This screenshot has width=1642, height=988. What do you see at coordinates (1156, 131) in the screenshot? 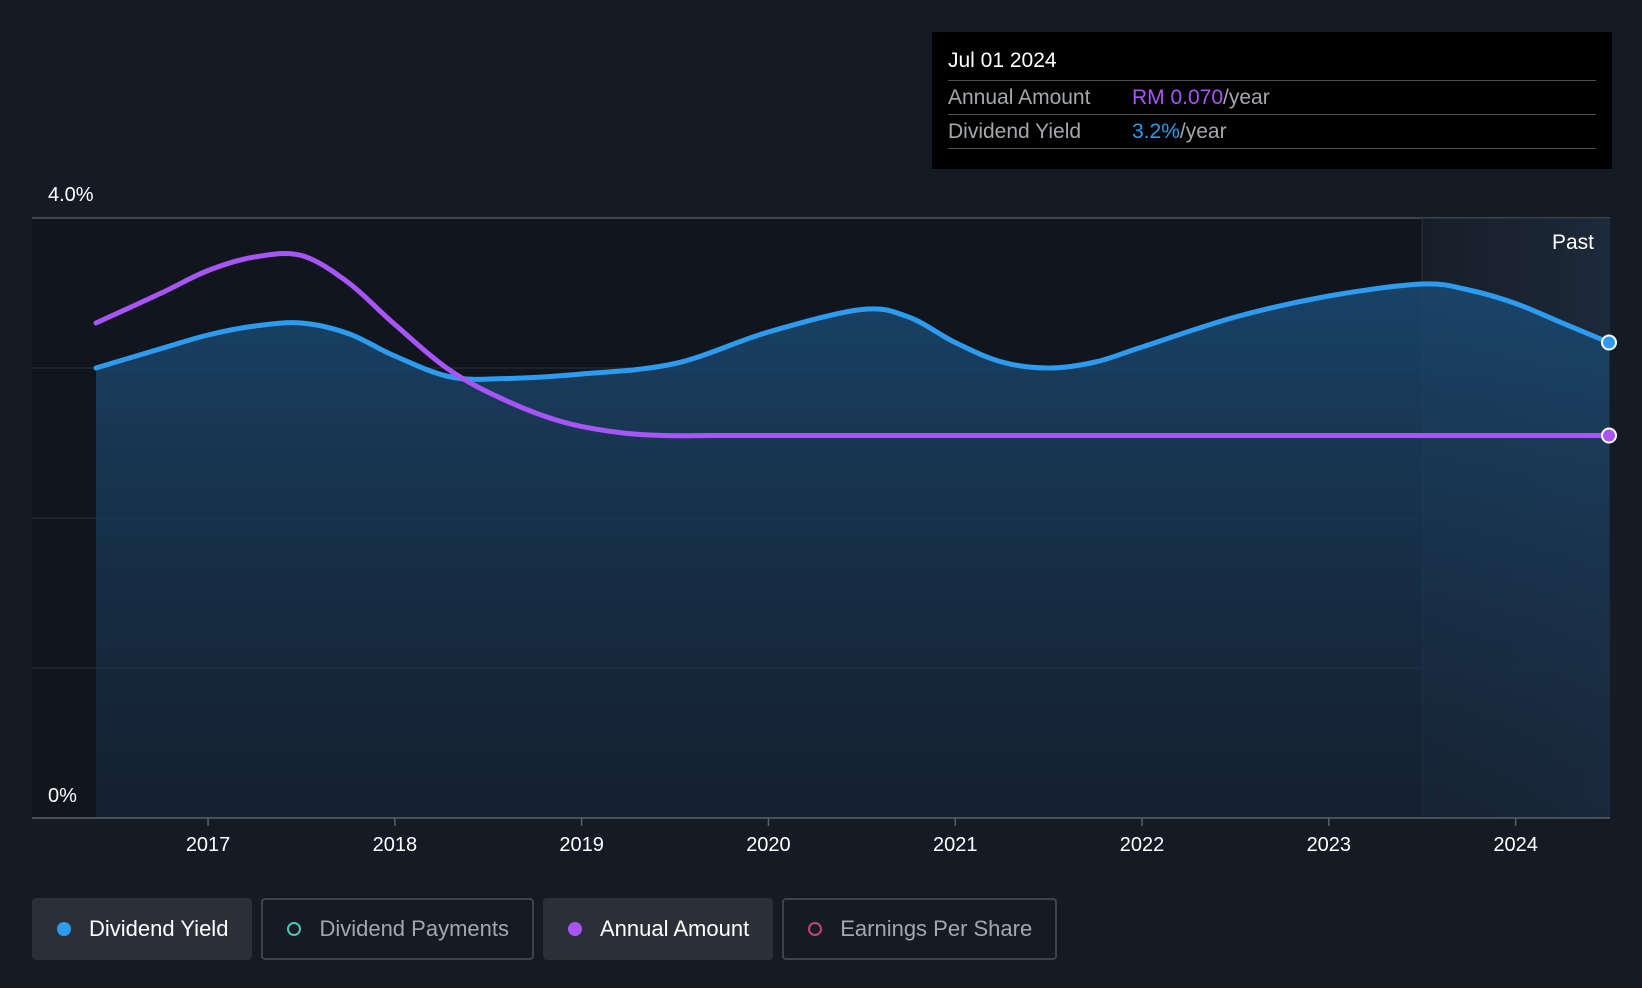
I see `tooltip-dividend-yield-value: 3.2%` at bounding box center [1156, 131].